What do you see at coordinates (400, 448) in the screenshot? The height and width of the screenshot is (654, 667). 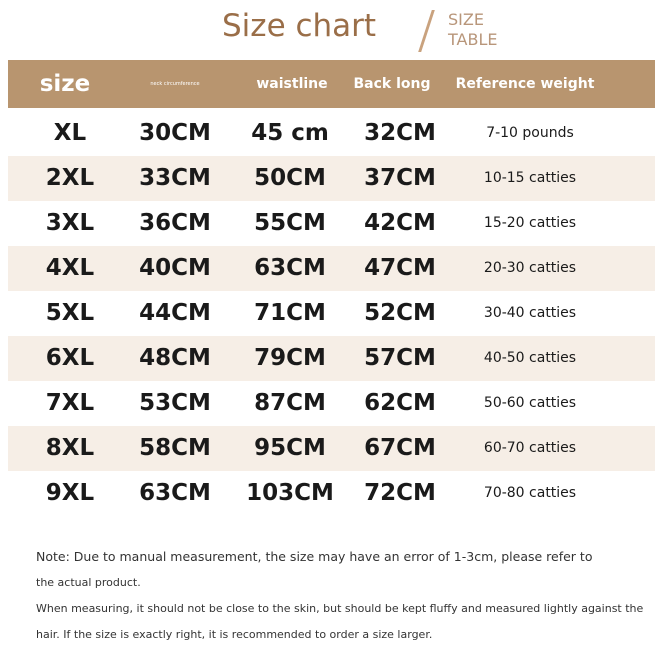 I see `table-cell: 67CM` at bounding box center [400, 448].